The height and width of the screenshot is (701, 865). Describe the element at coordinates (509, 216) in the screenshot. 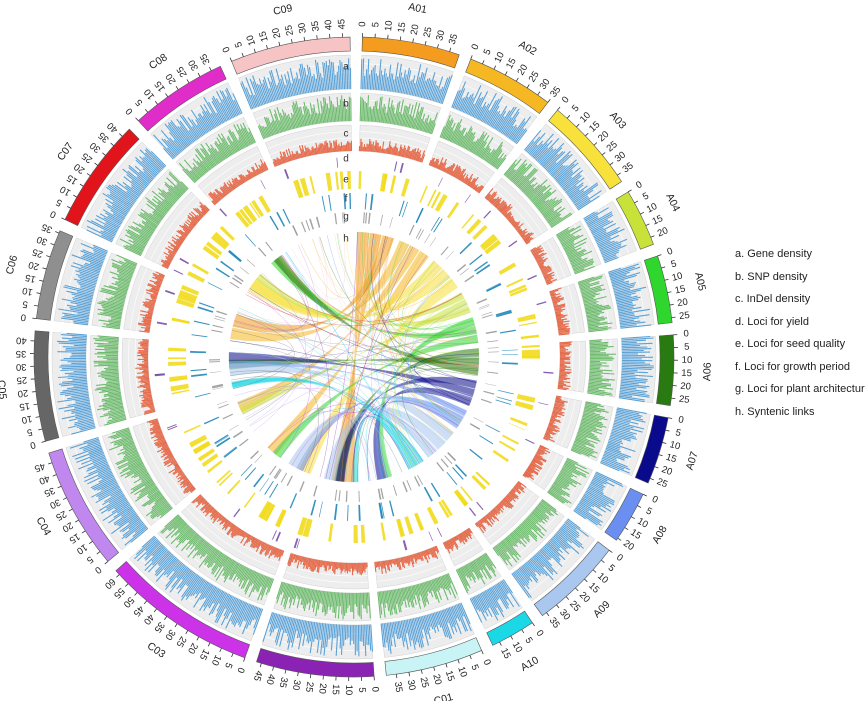

I see `histogram-c-a03` at that location.